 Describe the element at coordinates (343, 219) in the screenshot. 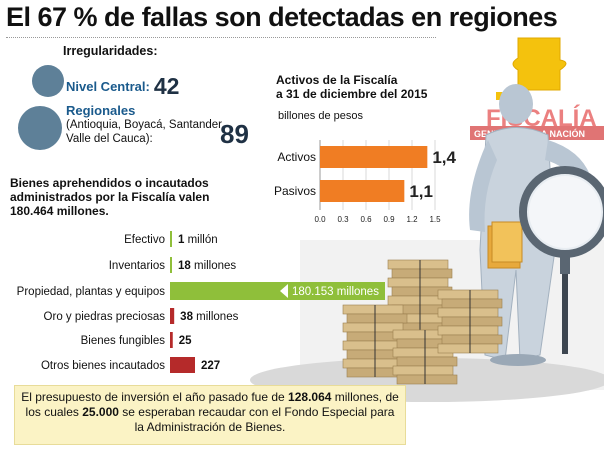

I see `assets-tick-label: 0.3` at that location.